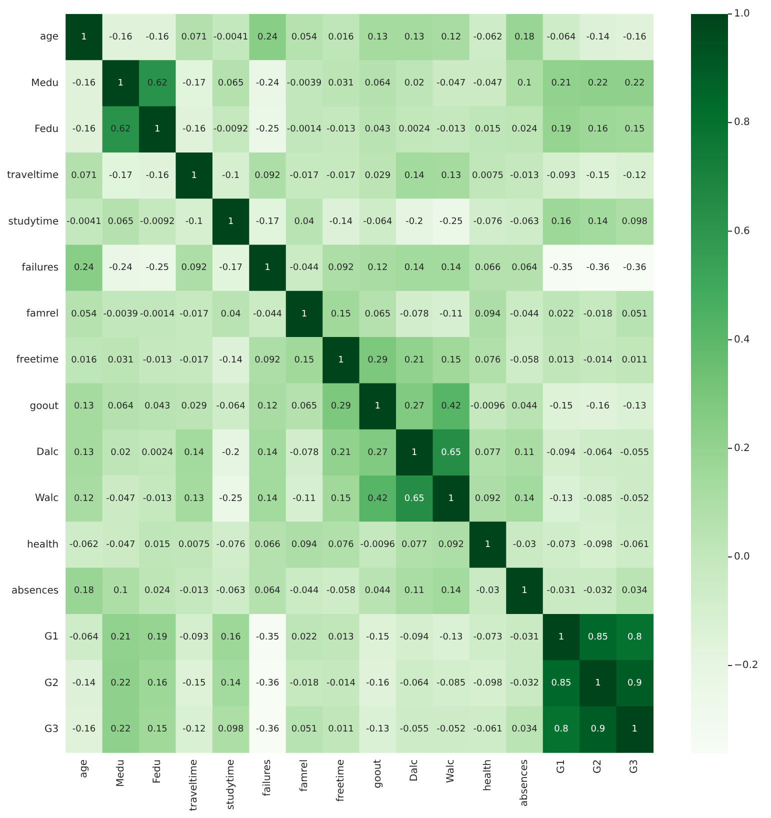 The image size is (771, 818). I want to click on x-tick-label: studytime, so click(230, 784).